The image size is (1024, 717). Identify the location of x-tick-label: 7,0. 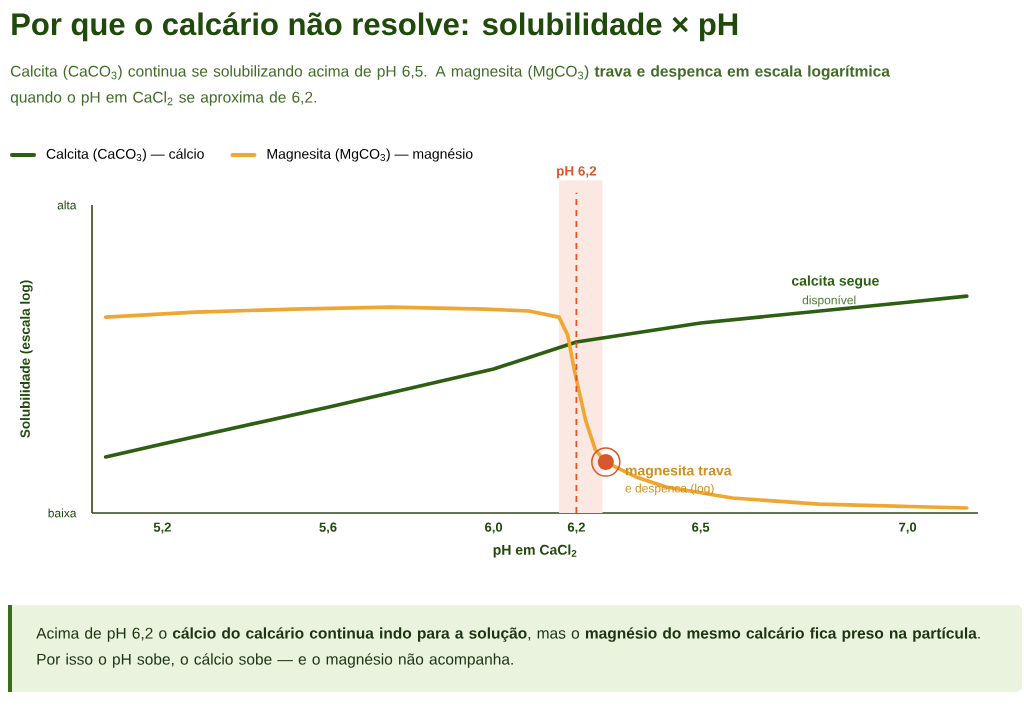
(908, 528).